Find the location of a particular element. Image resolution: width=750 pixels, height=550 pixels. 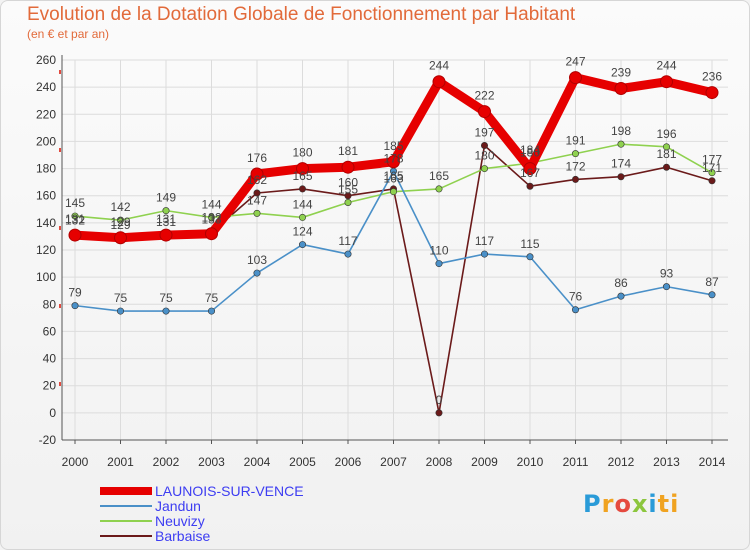

y-tick-label: 120 is located at coordinates (46, 250).